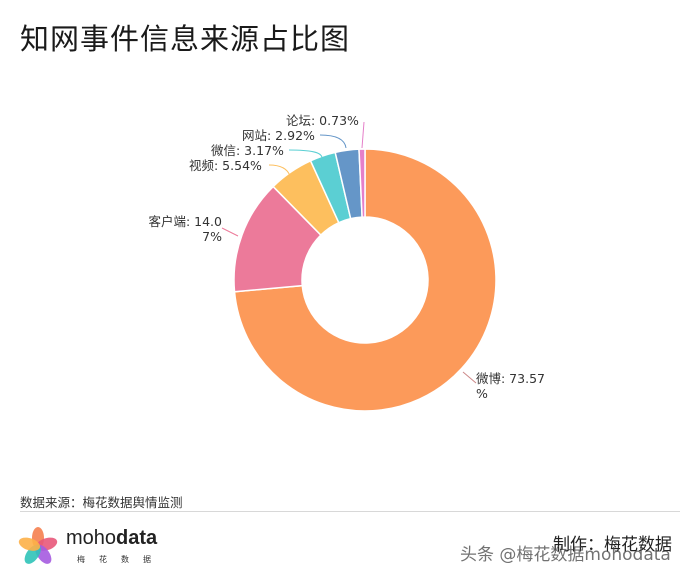  Describe the element at coordinates (510, 378) in the screenshot. I see `label-weibo: 微博: 73.57` at that location.